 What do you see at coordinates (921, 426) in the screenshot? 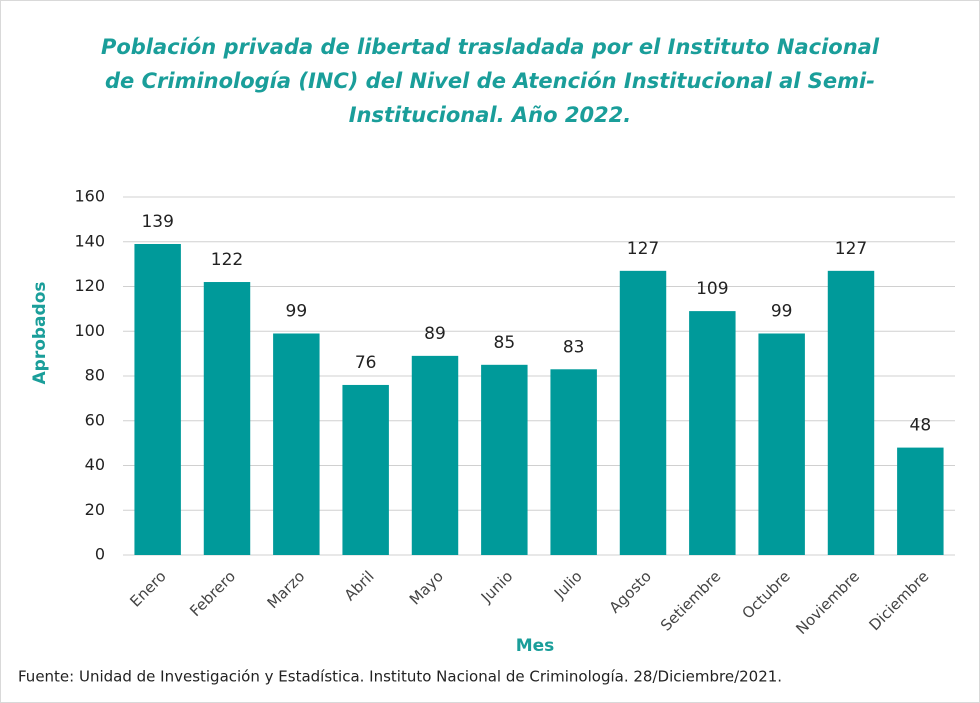
I see `data-label: 48` at bounding box center [921, 426].